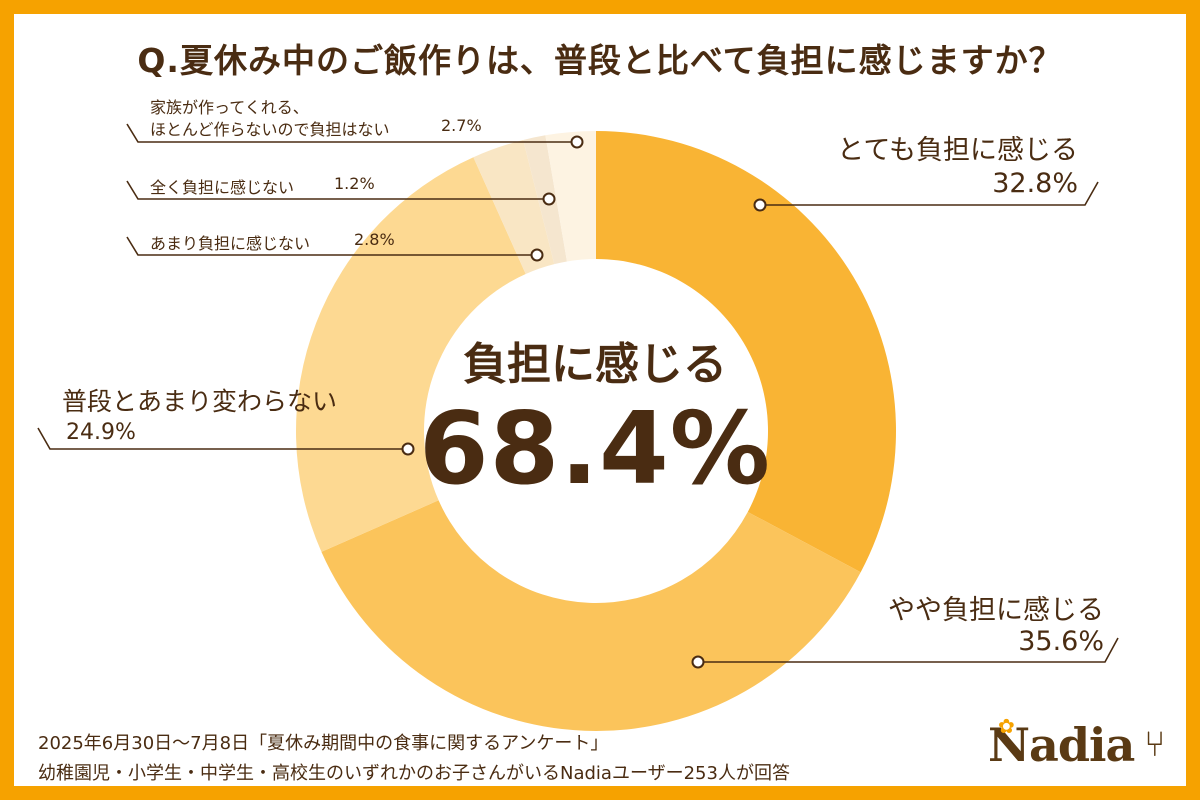 This screenshot has height=800, width=1200. What do you see at coordinates (323, 743) in the screenshot?
I see `footnote-date: 2025年6月30日～7月8日「夏休み期間中の食事に関するアンケート」` at bounding box center [323, 743].